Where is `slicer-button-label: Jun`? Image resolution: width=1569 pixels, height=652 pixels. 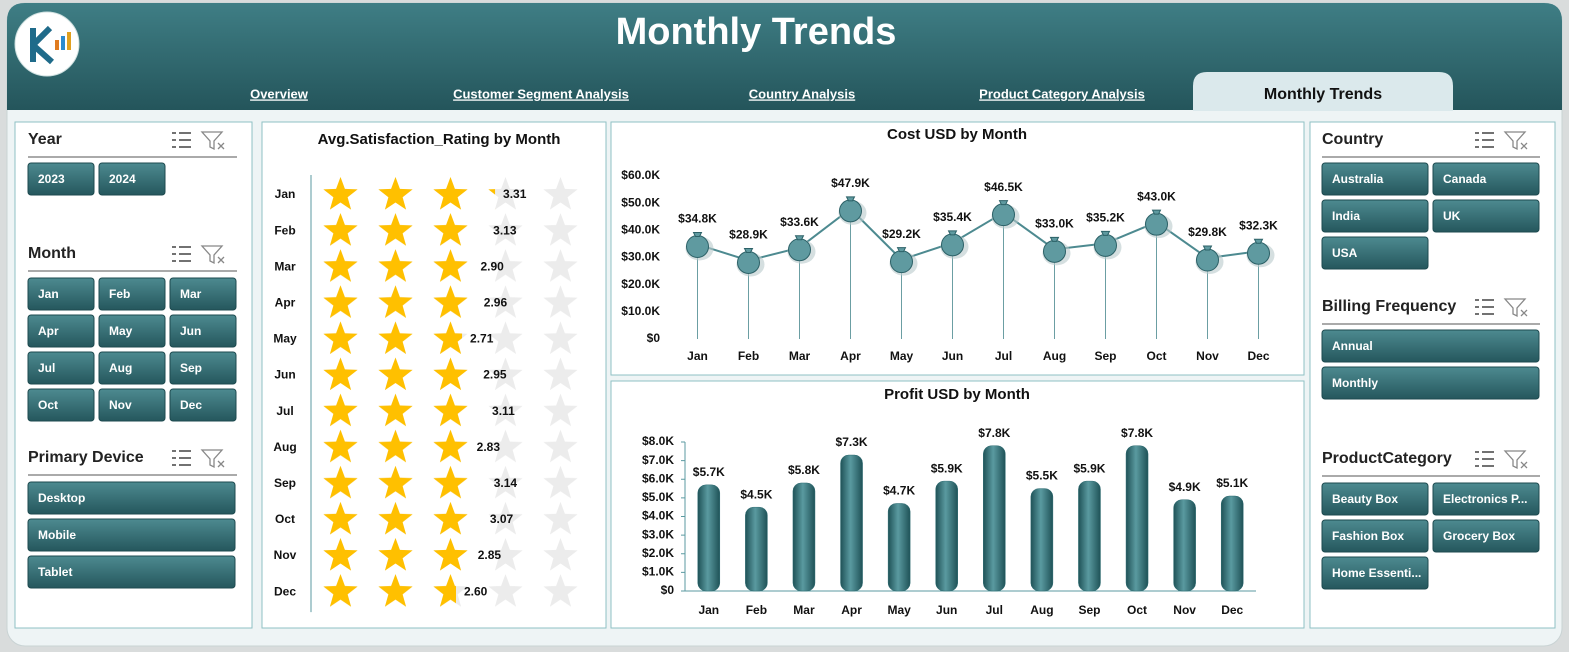
slicer-button-label: Jun is located at coordinates (190, 331).